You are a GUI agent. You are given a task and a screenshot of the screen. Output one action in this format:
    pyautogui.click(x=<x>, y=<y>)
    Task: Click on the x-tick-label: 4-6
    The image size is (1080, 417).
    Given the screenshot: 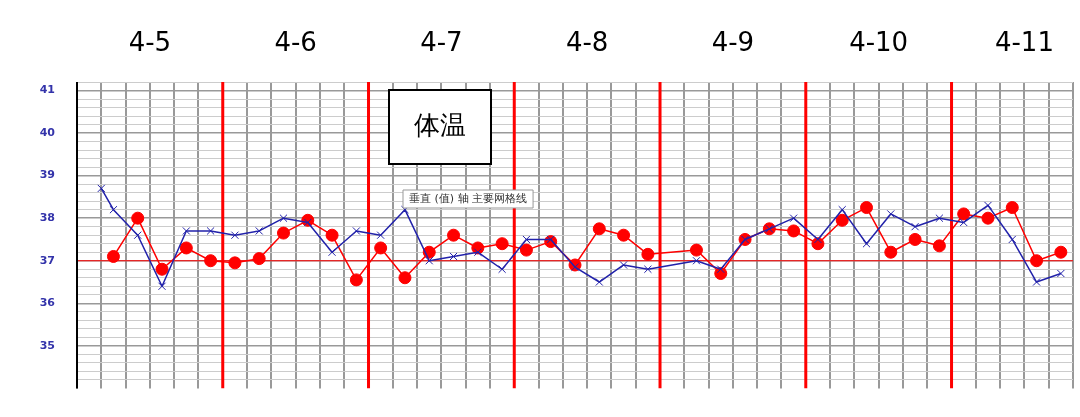 What is the action you would take?
    pyautogui.click(x=295, y=42)
    